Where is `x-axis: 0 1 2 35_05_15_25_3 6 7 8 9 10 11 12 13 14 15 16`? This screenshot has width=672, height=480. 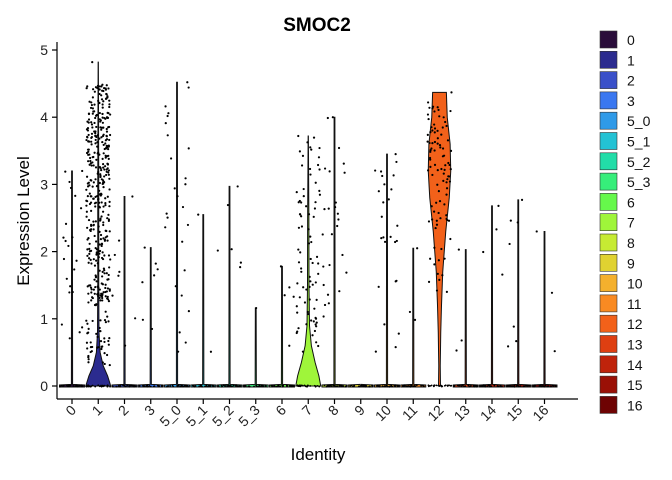 x-axis: 0 1 2 35_05_15_25_3 6 7 8 9 10 11 12 13 14 15 16 is located at coordinates (317, 414).